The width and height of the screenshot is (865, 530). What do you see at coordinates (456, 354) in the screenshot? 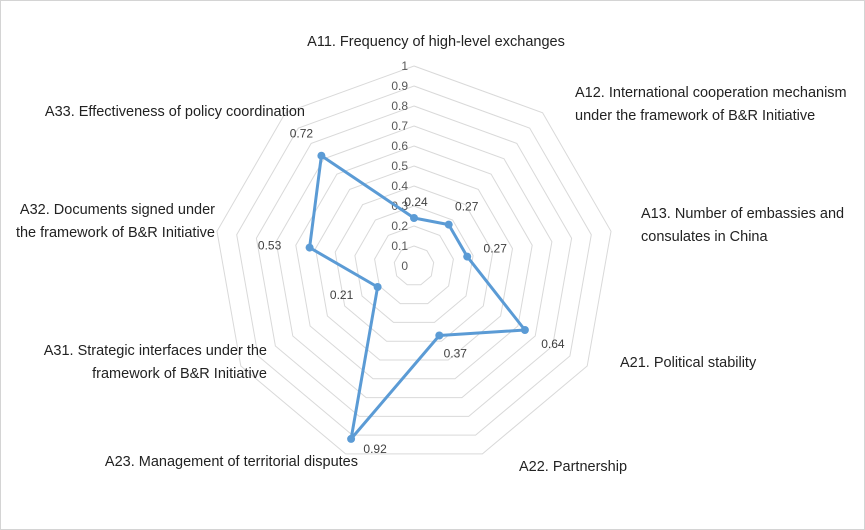
I see `data-label: 0.37` at bounding box center [456, 354].